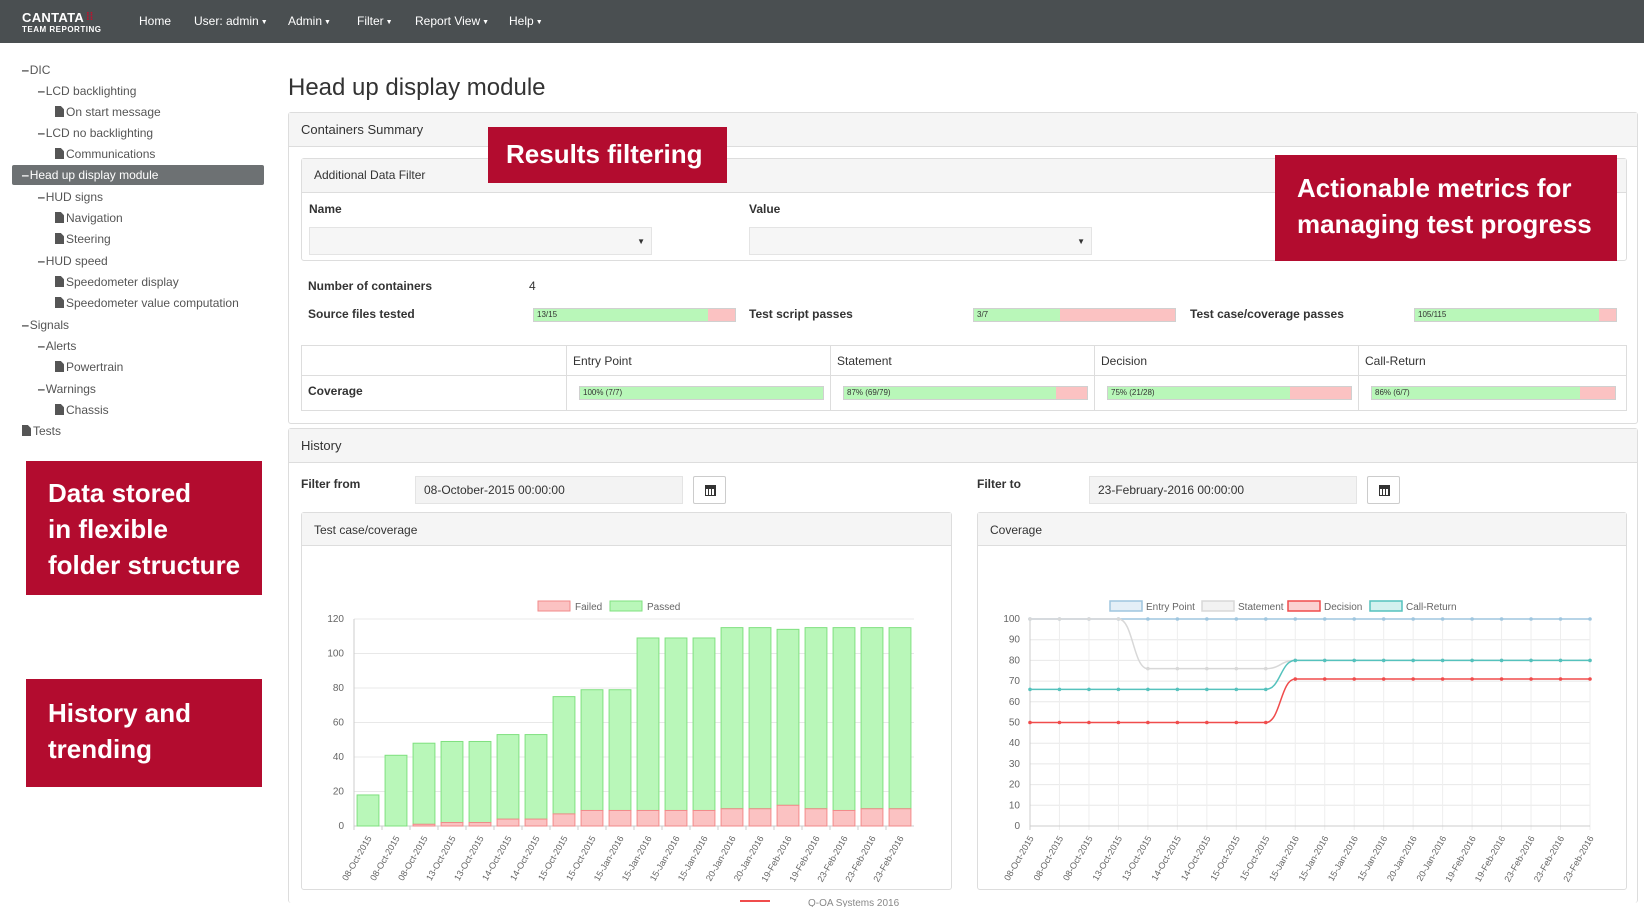 The height and width of the screenshot is (907, 1644). I want to click on legend-label-failed: Failed, so click(588, 607).